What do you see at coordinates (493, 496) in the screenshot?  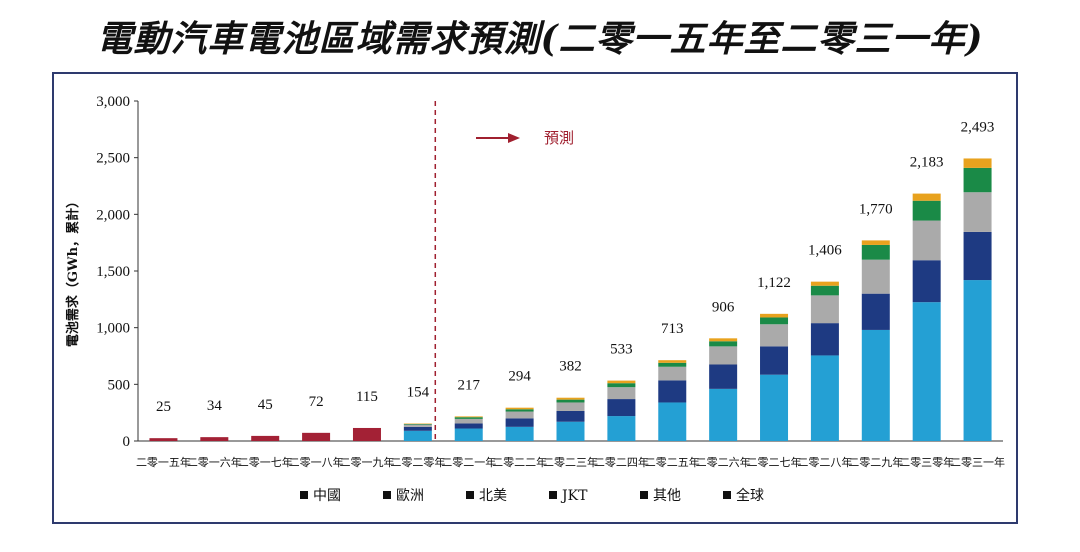 I see `legend-label: 北美` at bounding box center [493, 496].